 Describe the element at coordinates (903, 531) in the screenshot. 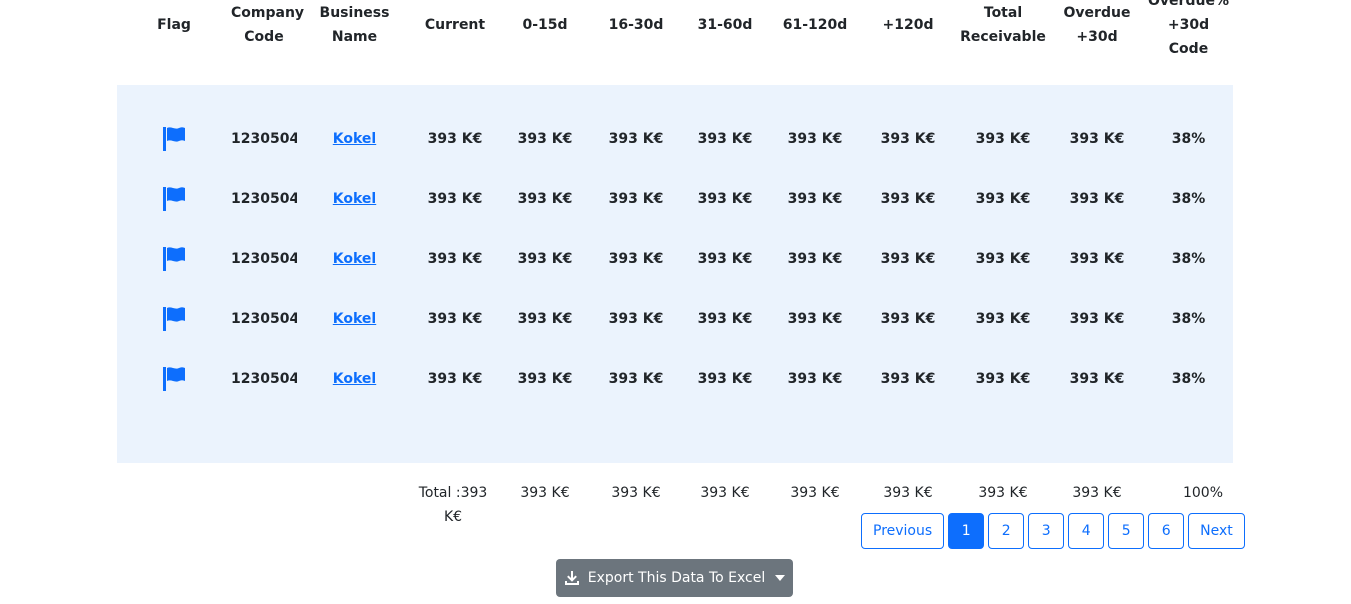

I see `pagination-previous-button: Previous` at that location.